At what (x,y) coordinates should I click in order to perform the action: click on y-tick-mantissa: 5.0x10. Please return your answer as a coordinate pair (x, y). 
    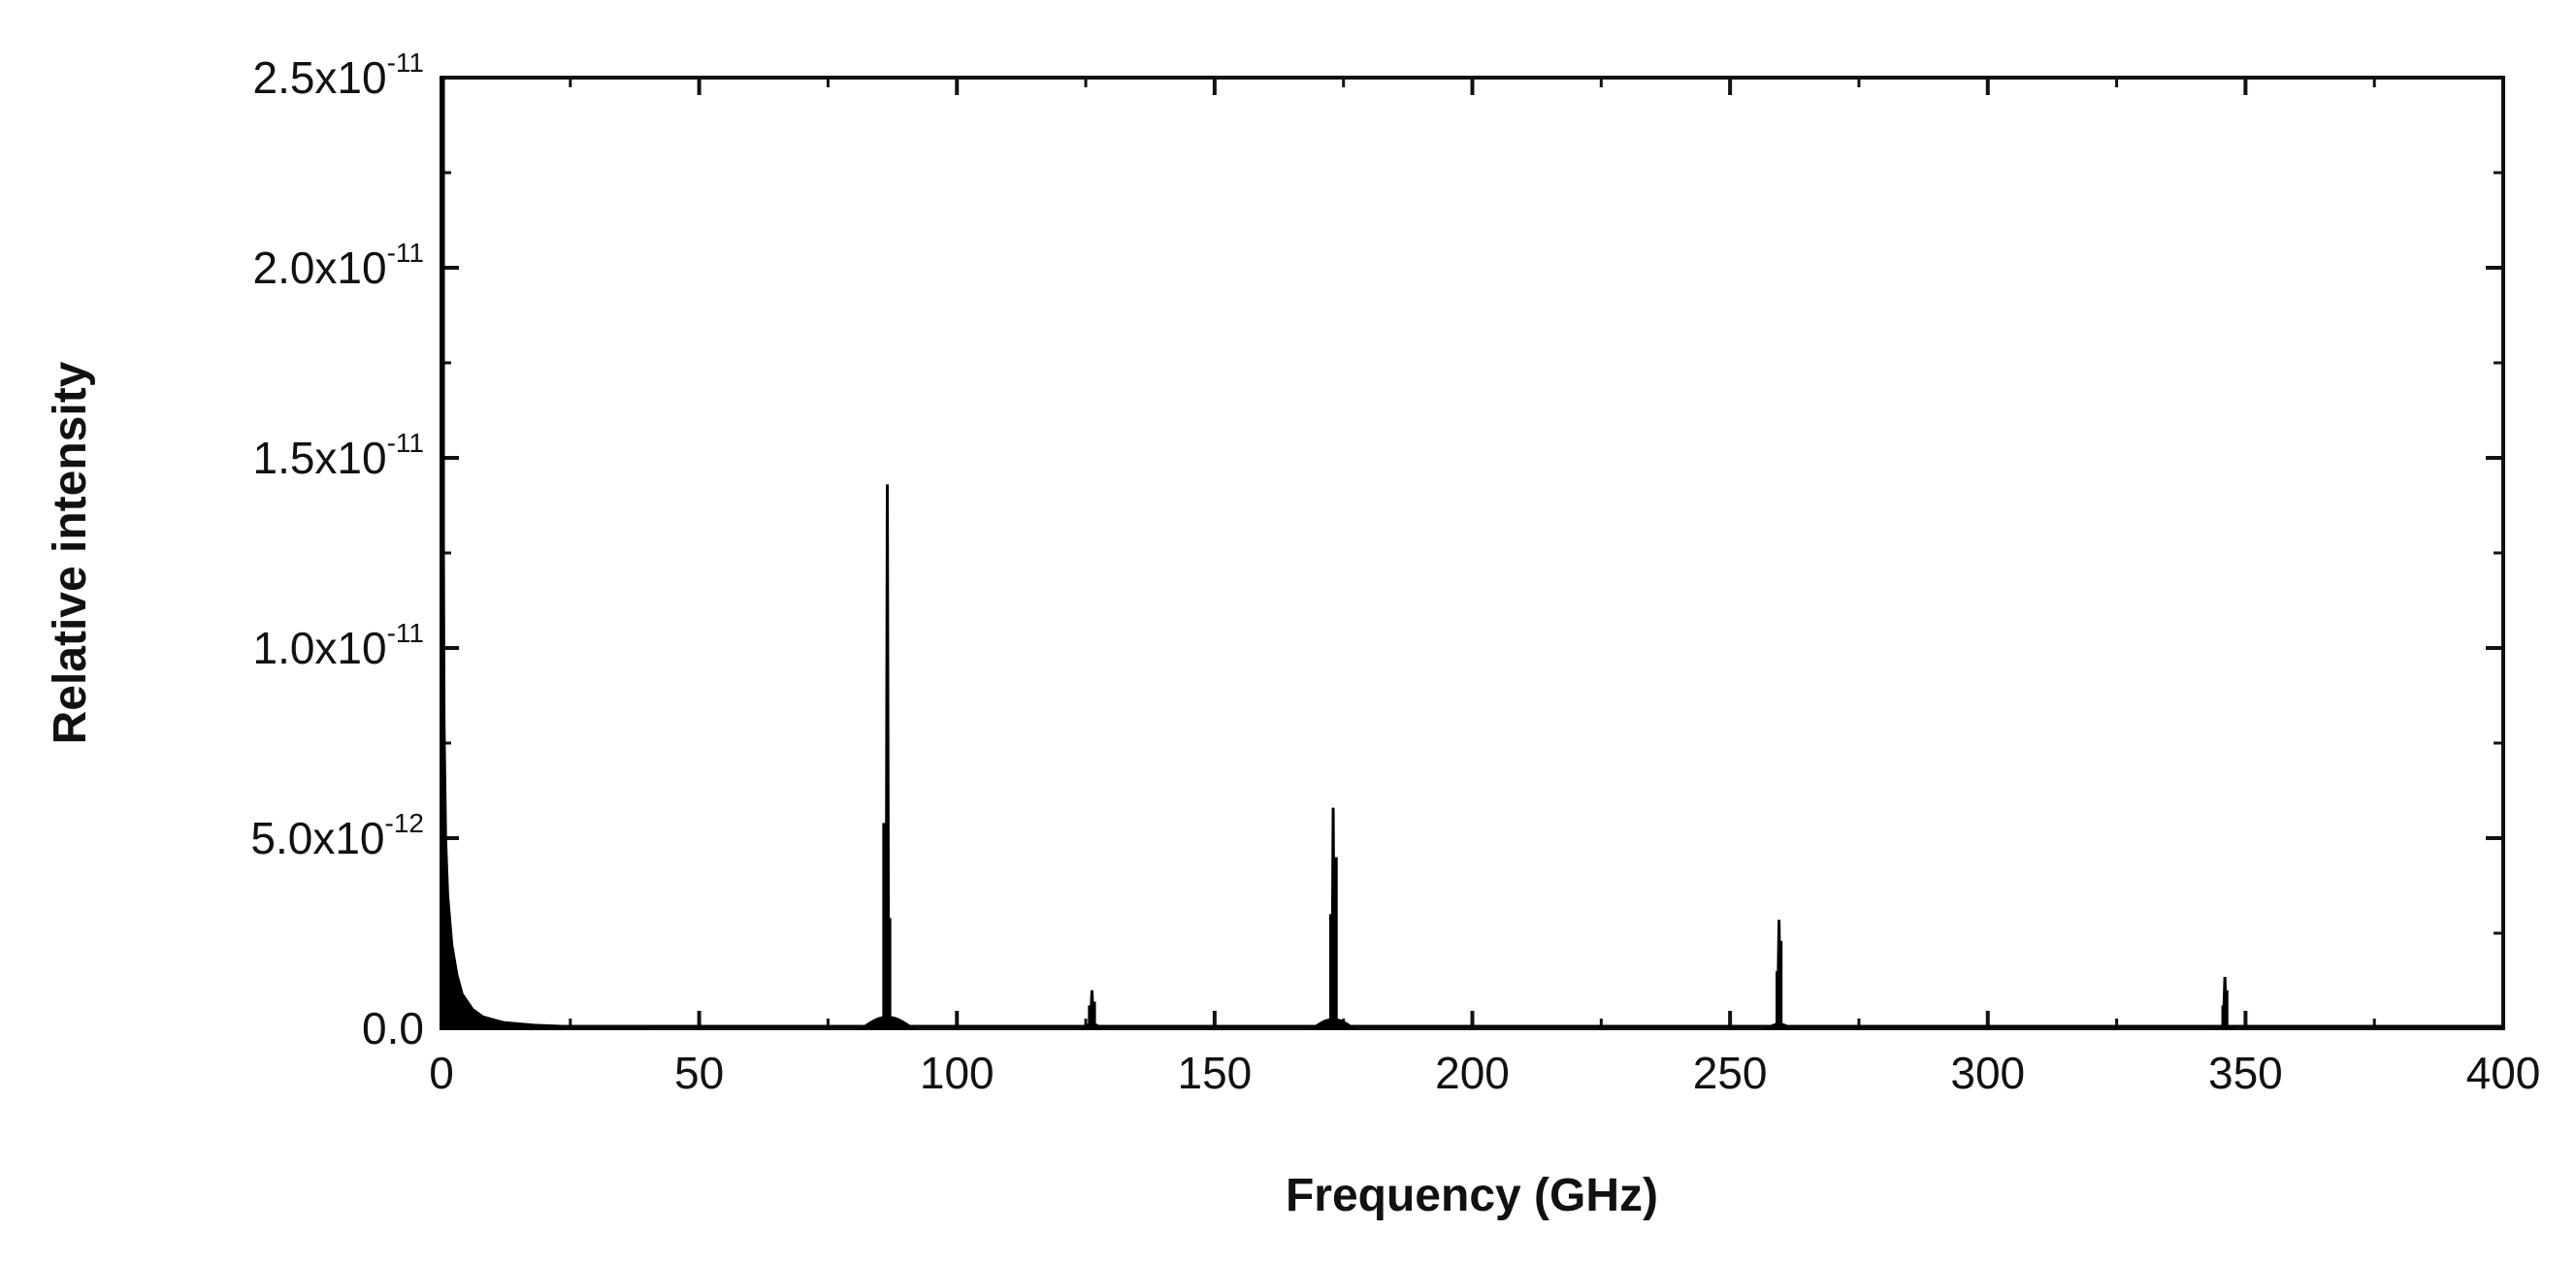
    Looking at the image, I should click on (317, 838).